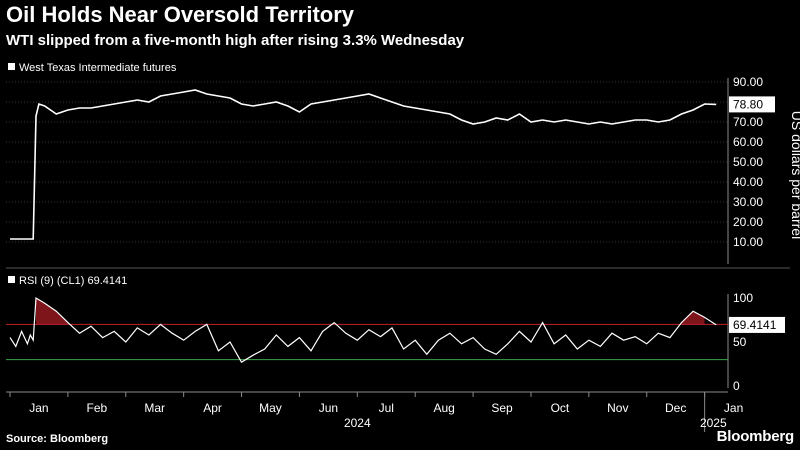 This screenshot has width=800, height=450. Describe the element at coordinates (748, 242) in the screenshot. I see `price-tick-label: 10.00` at that location.